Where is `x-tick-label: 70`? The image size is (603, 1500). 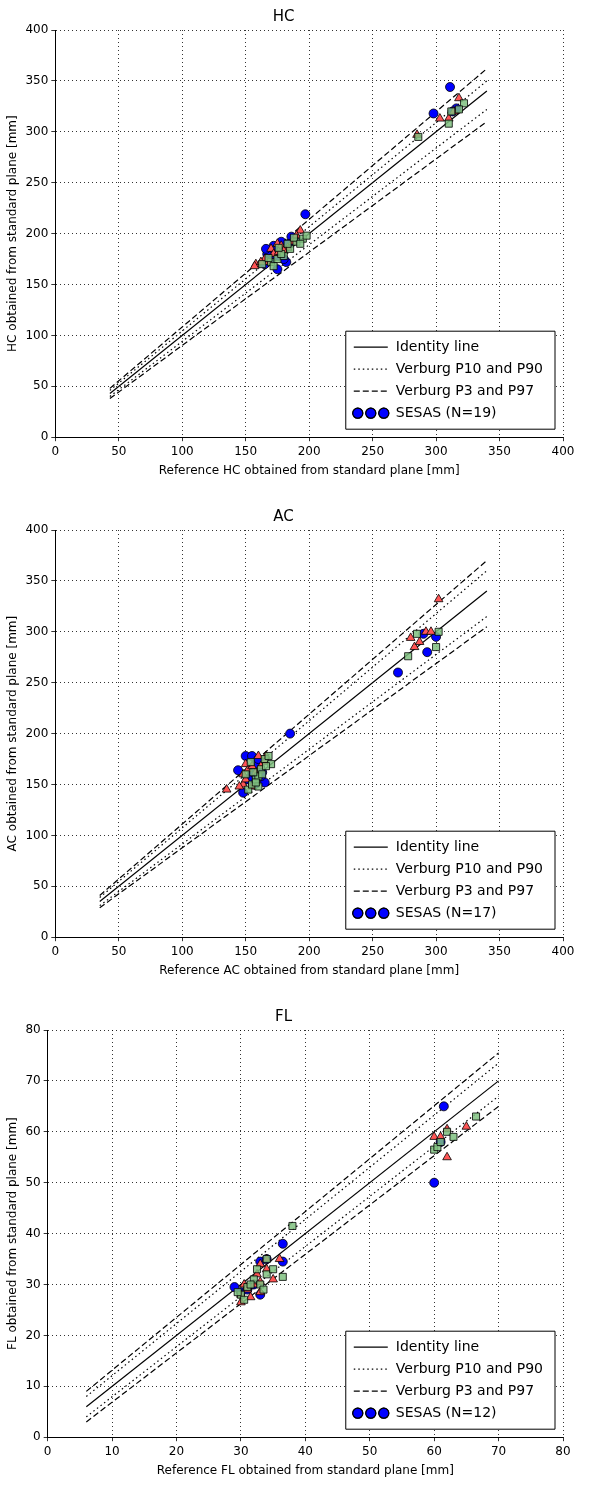 x-tick-label: 70 is located at coordinates (498, 1450).